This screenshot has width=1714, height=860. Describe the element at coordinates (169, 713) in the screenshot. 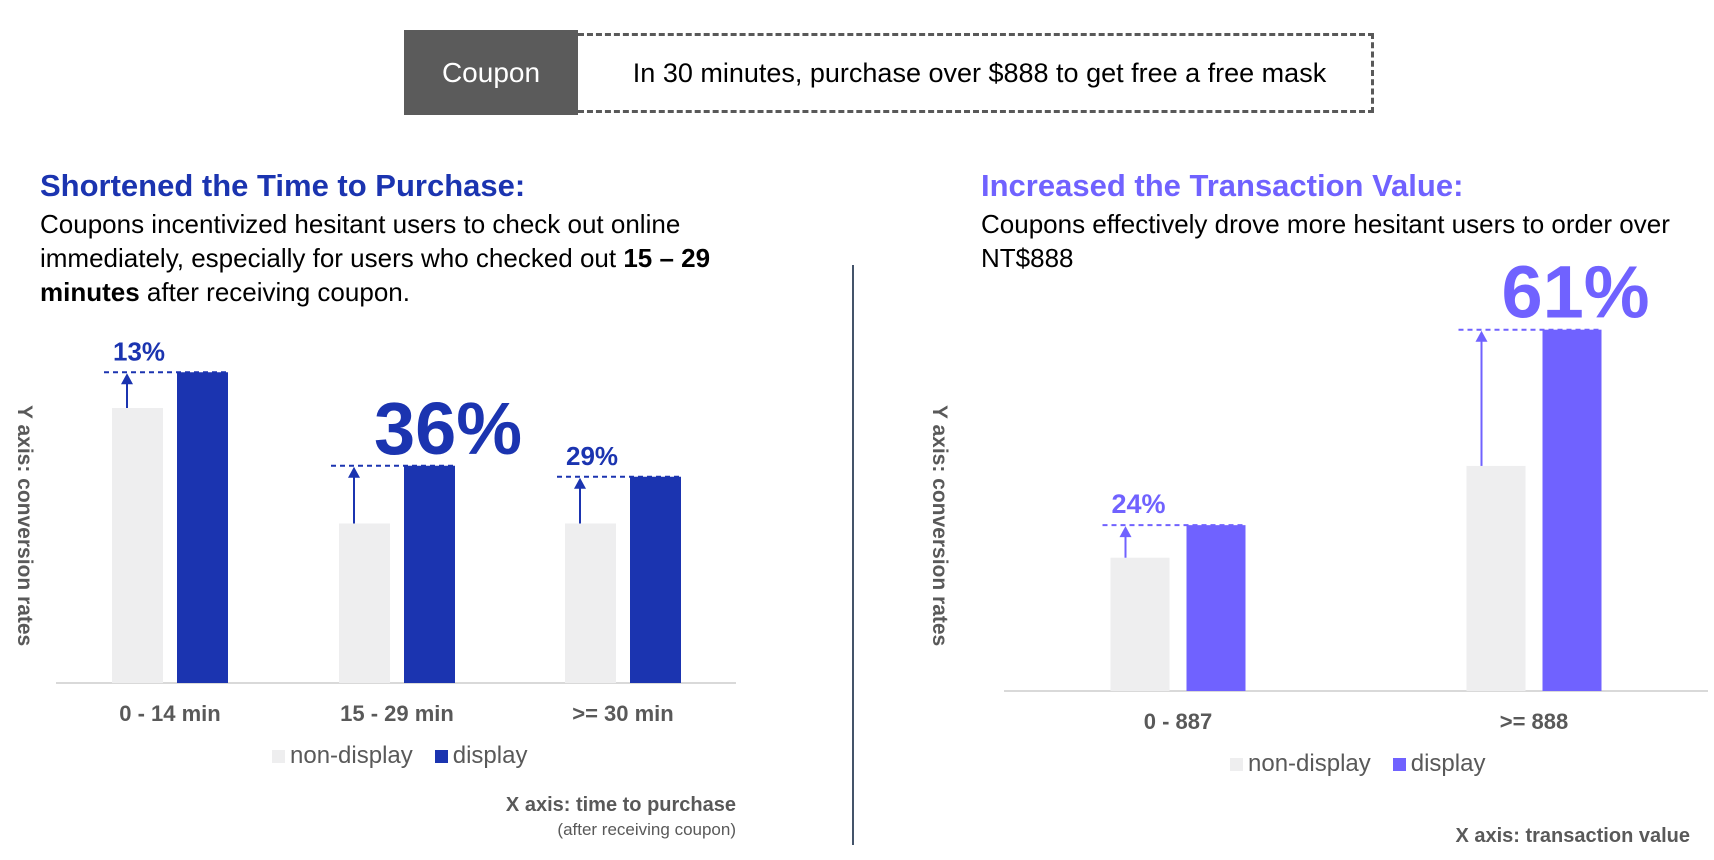

I see `x-tick-label: 0 - 14 min` at that location.